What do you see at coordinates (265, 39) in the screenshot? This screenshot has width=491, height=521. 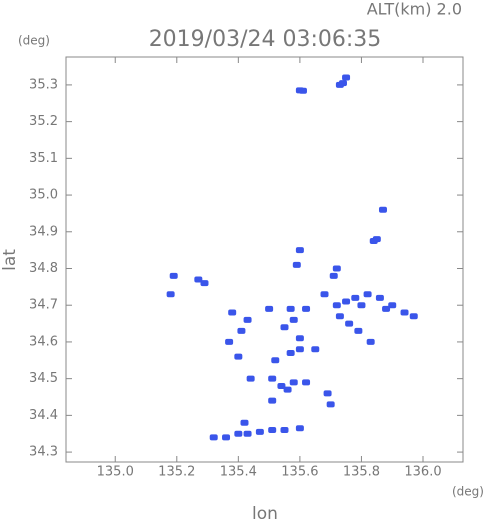 I see `chart-title: 2019/03/24 03:06:35` at bounding box center [265, 39].